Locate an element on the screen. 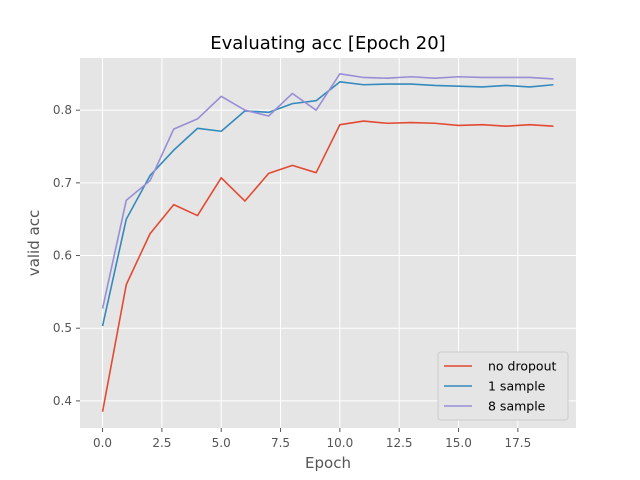 This screenshot has height=480, width=640. x-axis-label: Epoch is located at coordinates (328, 463).